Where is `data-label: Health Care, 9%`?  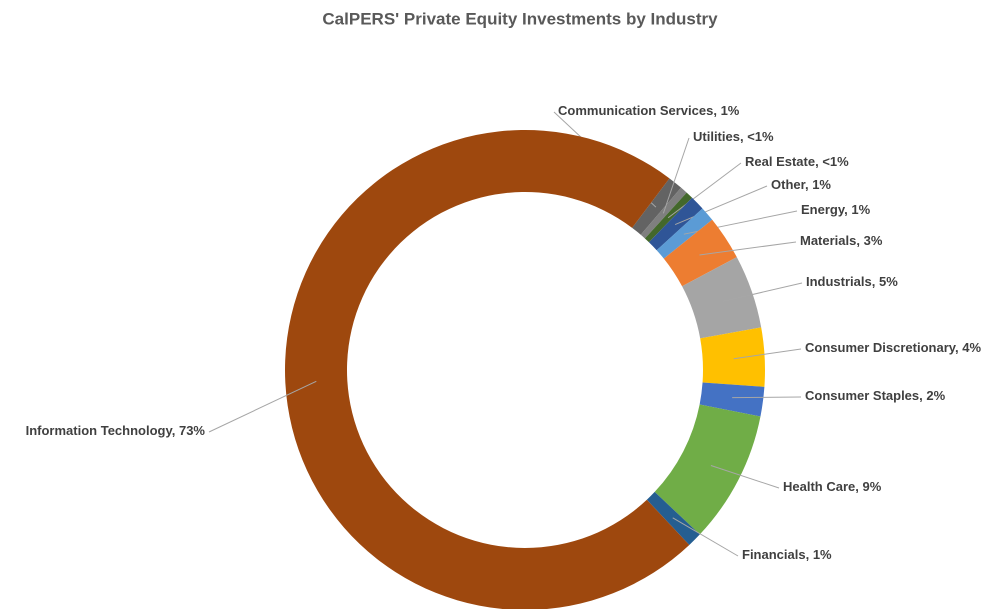 data-label: Health Care, 9% is located at coordinates (832, 486).